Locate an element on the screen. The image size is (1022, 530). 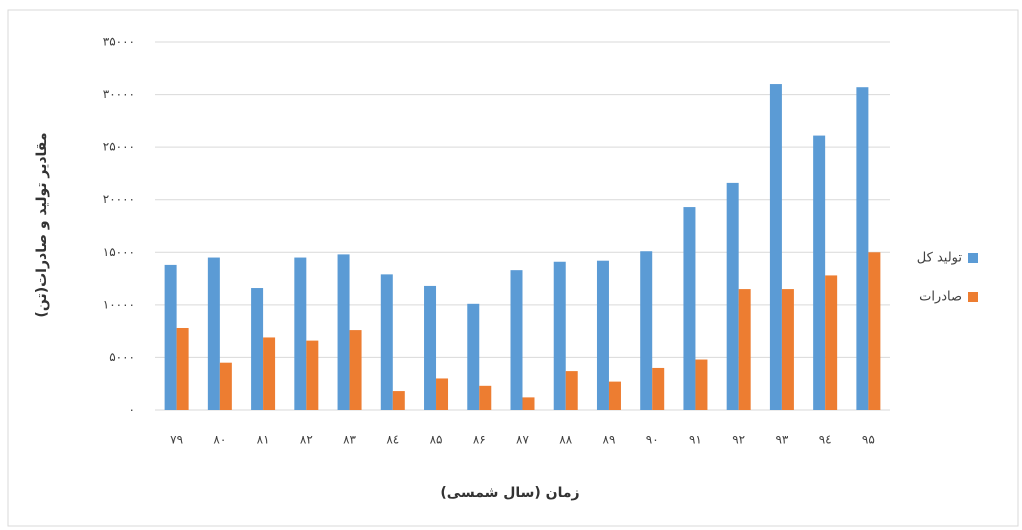
x-tick-label: ۹۱ is located at coordinates (695, 440).